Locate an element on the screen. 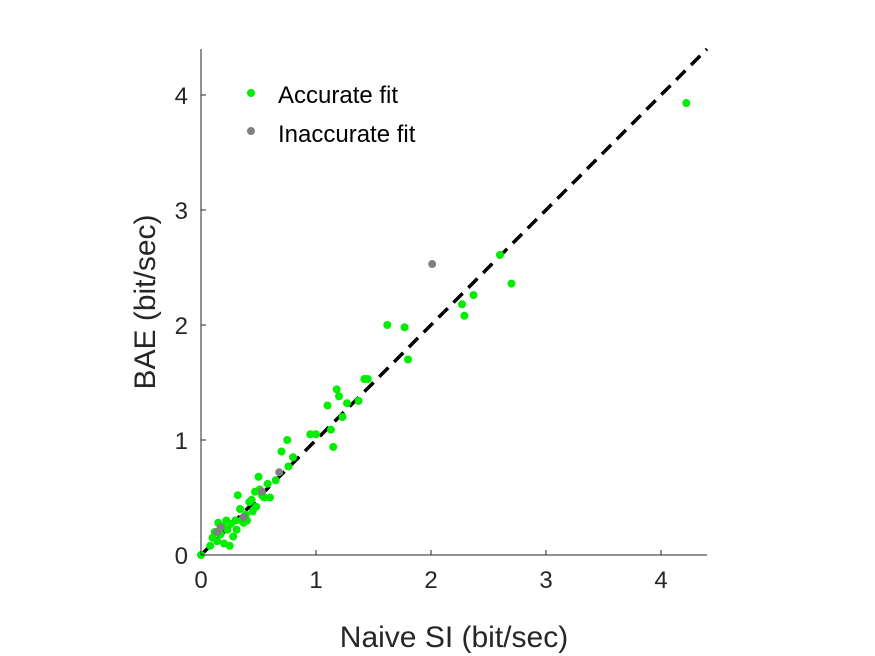 Image resolution: width=875 pixels, height=656 pixels. x-tick-label: 2 is located at coordinates (430, 580).